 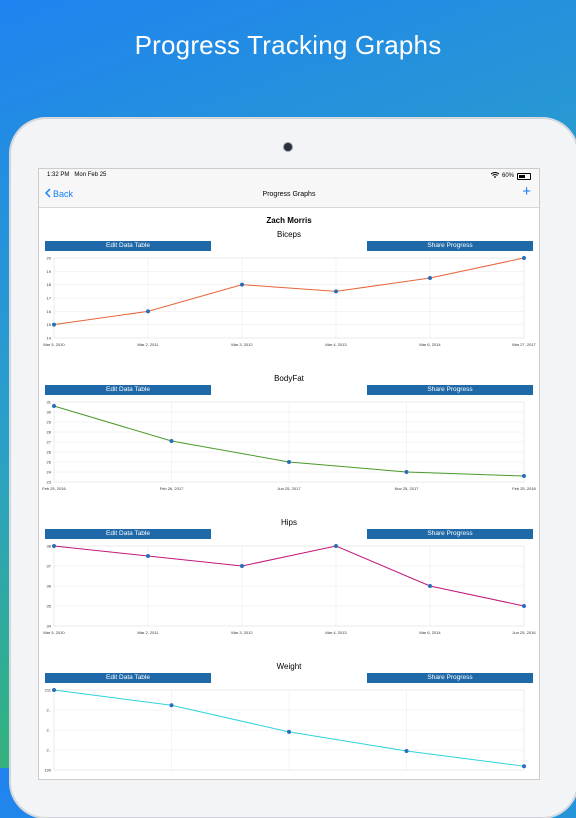 What do you see at coordinates (242, 344) in the screenshot?
I see `x-tick-label: Mar 3, 2012` at bounding box center [242, 344].